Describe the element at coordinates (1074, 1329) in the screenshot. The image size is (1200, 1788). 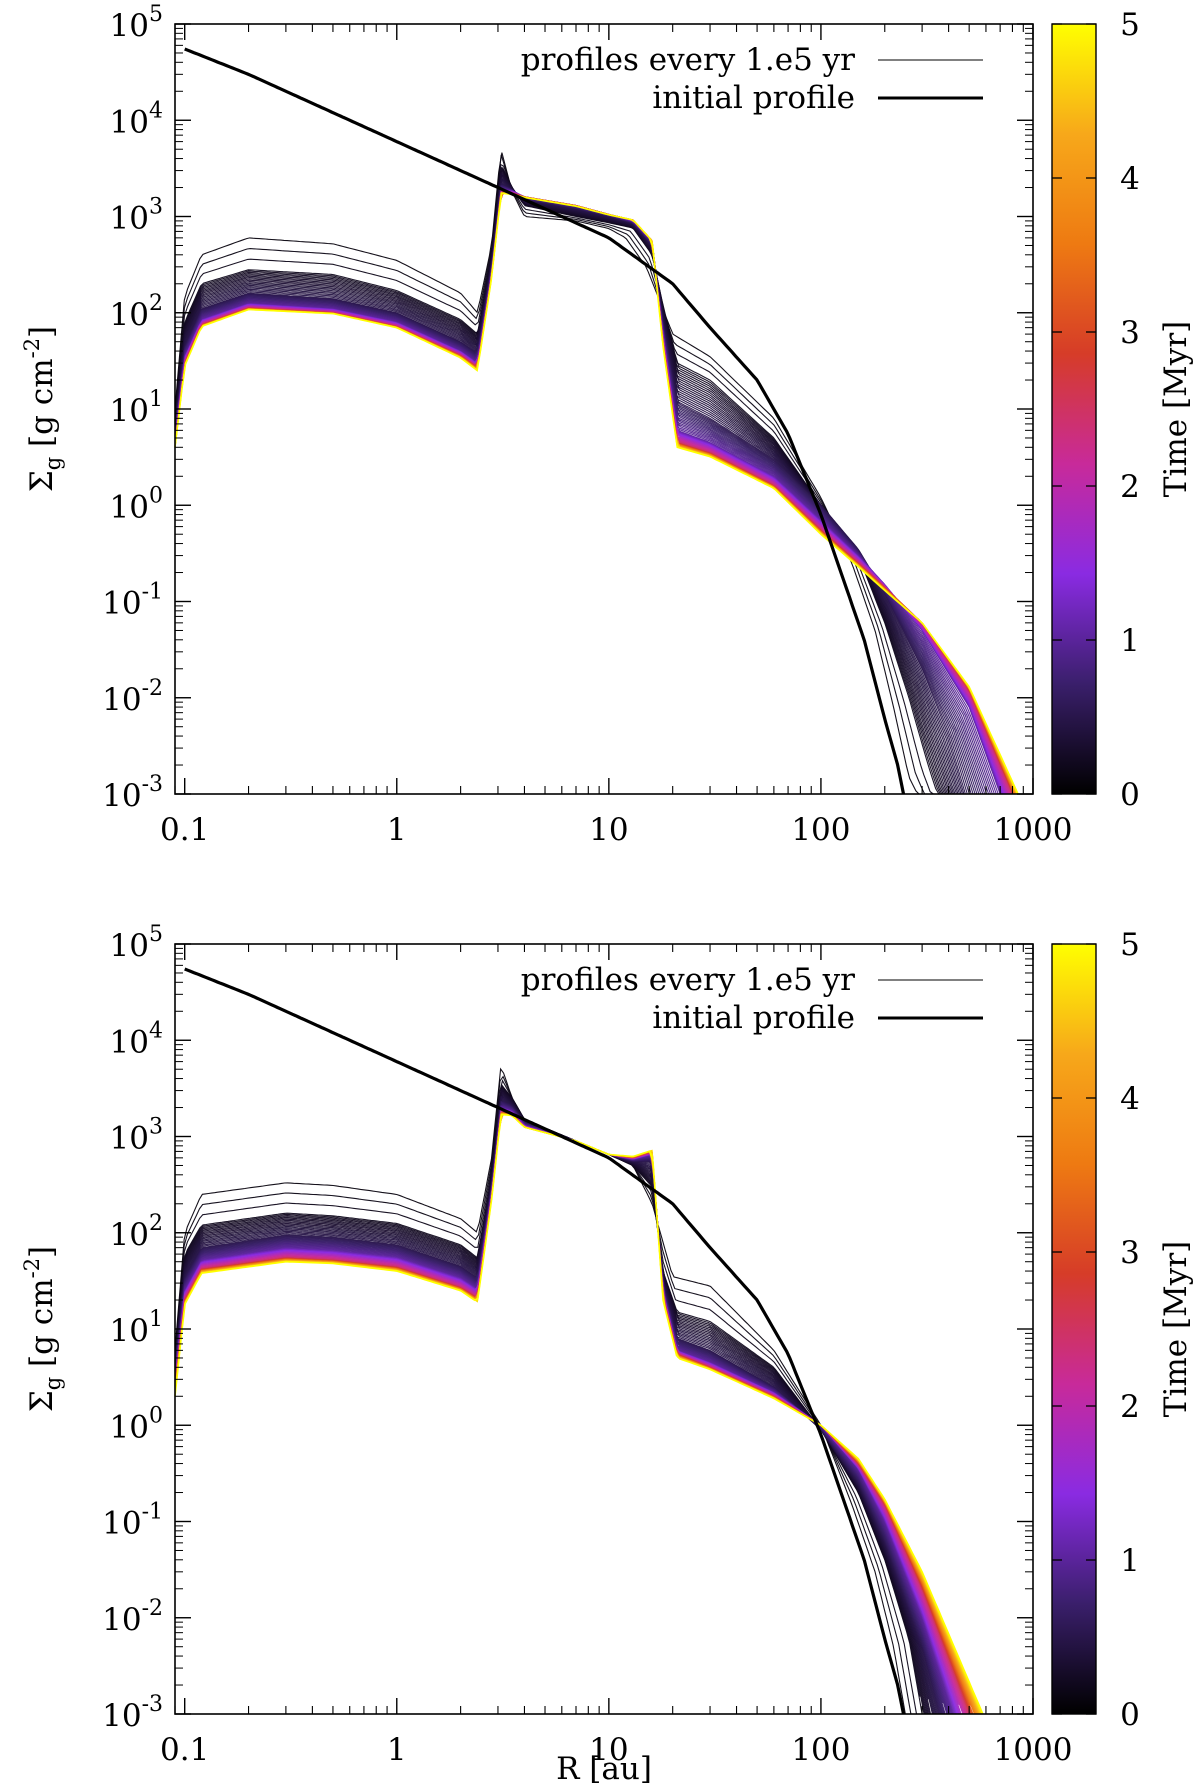
I see `bottom-colorbar-strip` at that location.